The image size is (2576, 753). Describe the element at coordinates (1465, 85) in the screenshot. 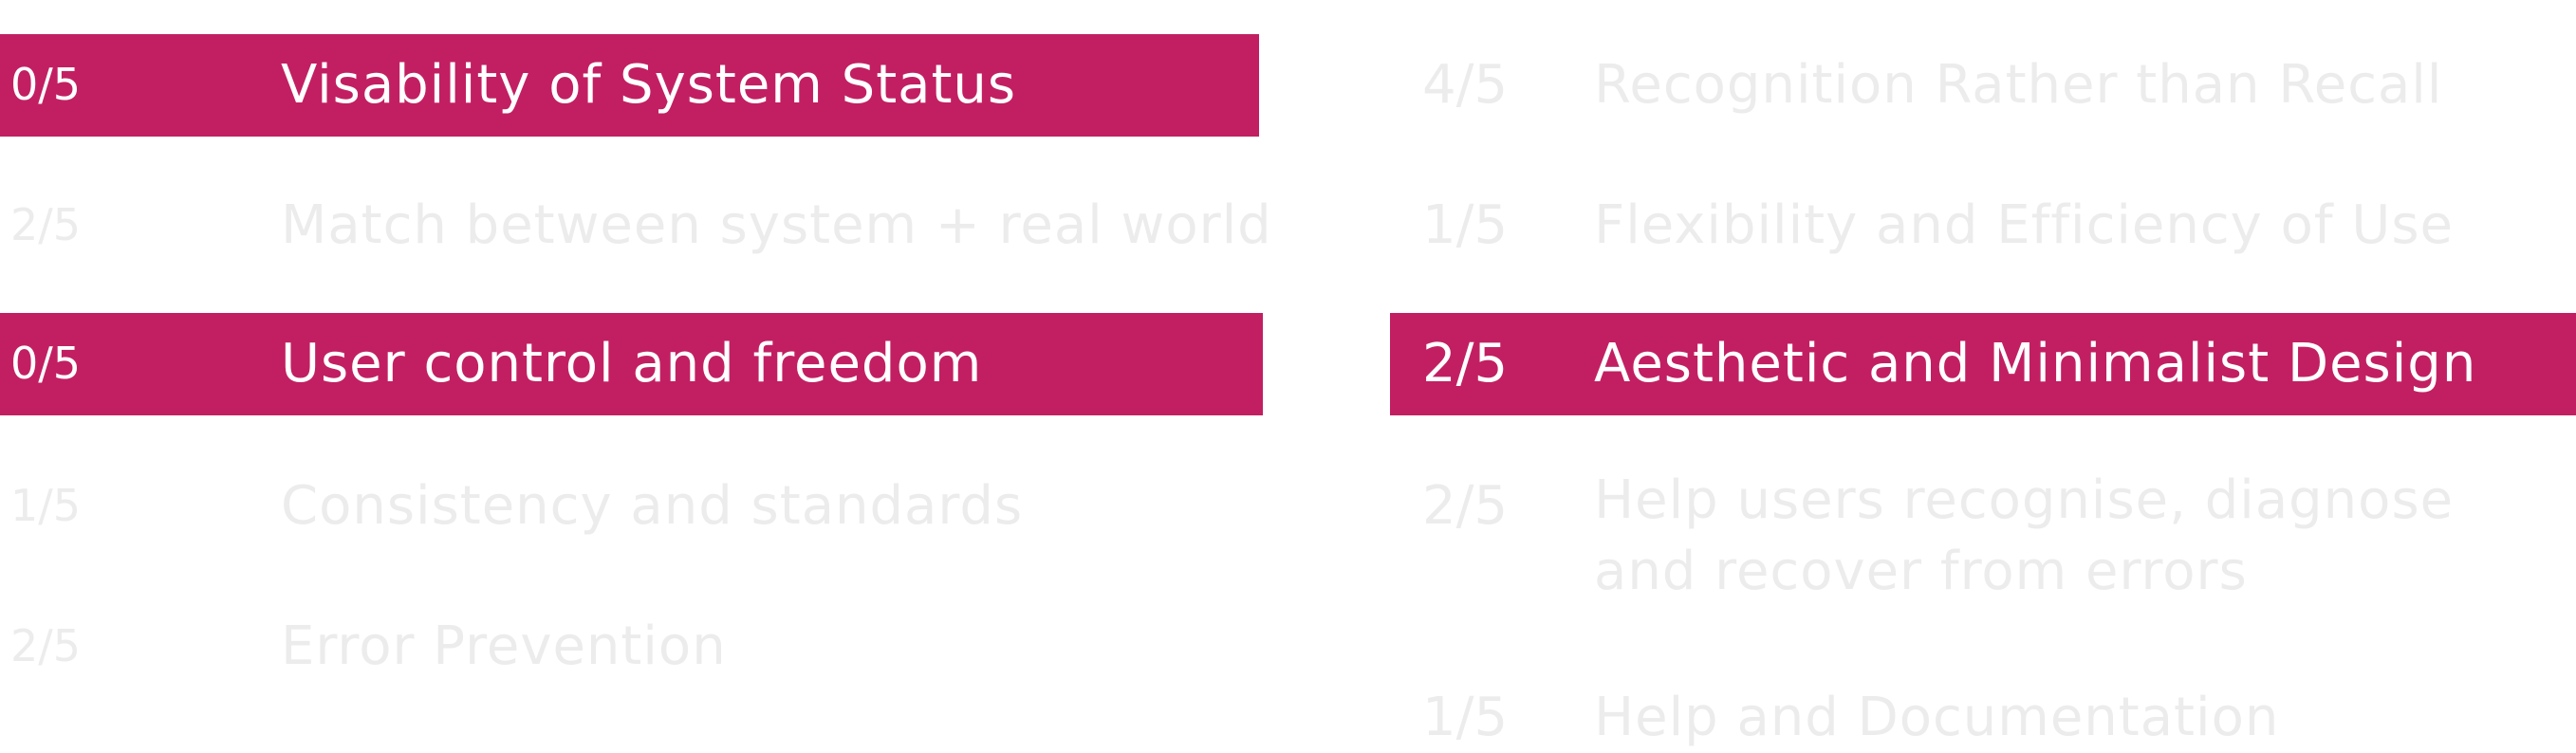

I see `heuristic-score: 4/5` at that location.